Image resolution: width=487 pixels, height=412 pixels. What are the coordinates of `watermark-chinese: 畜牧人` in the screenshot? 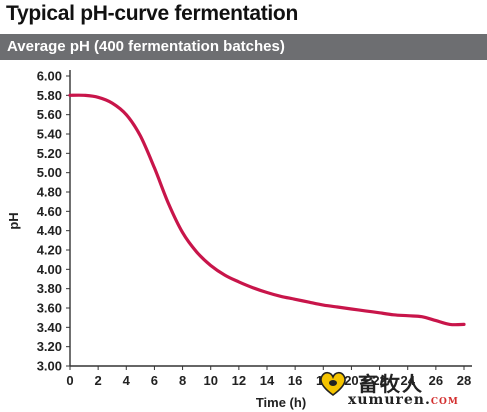 It's located at (391, 384).